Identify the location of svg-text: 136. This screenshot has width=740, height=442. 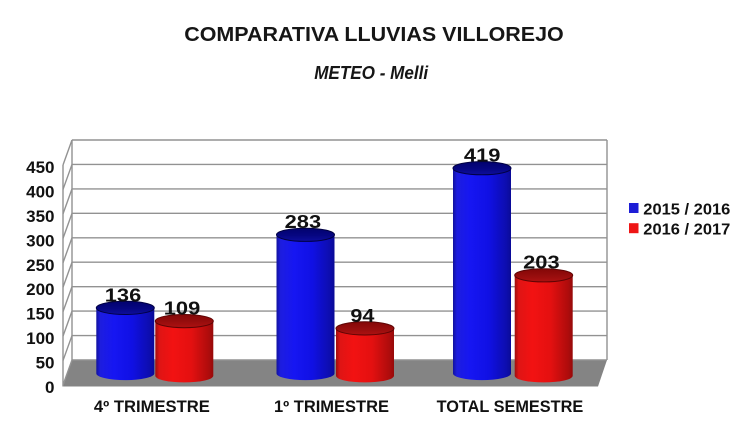
(123, 294).